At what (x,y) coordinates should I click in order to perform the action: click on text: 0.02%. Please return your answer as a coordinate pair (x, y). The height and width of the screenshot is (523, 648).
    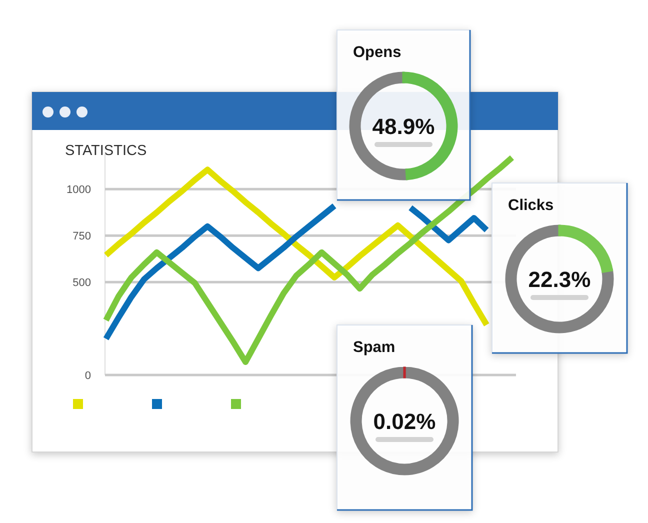
    Looking at the image, I should click on (404, 421).